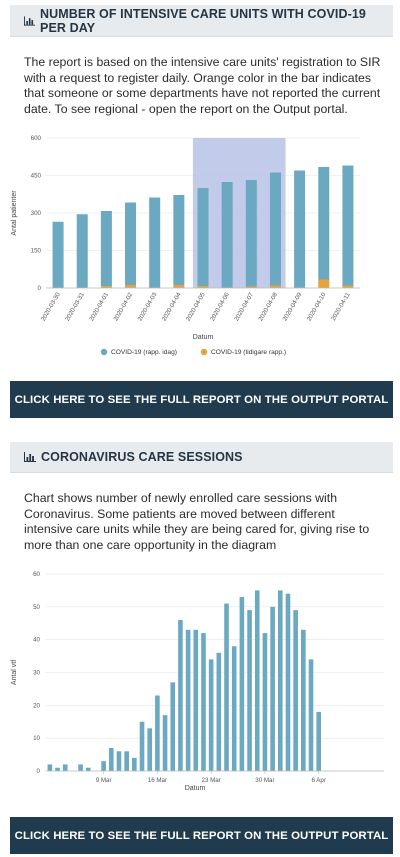 This screenshot has height=857, width=400. I want to click on x-tick-label: 2020-04-02, so click(123, 306).